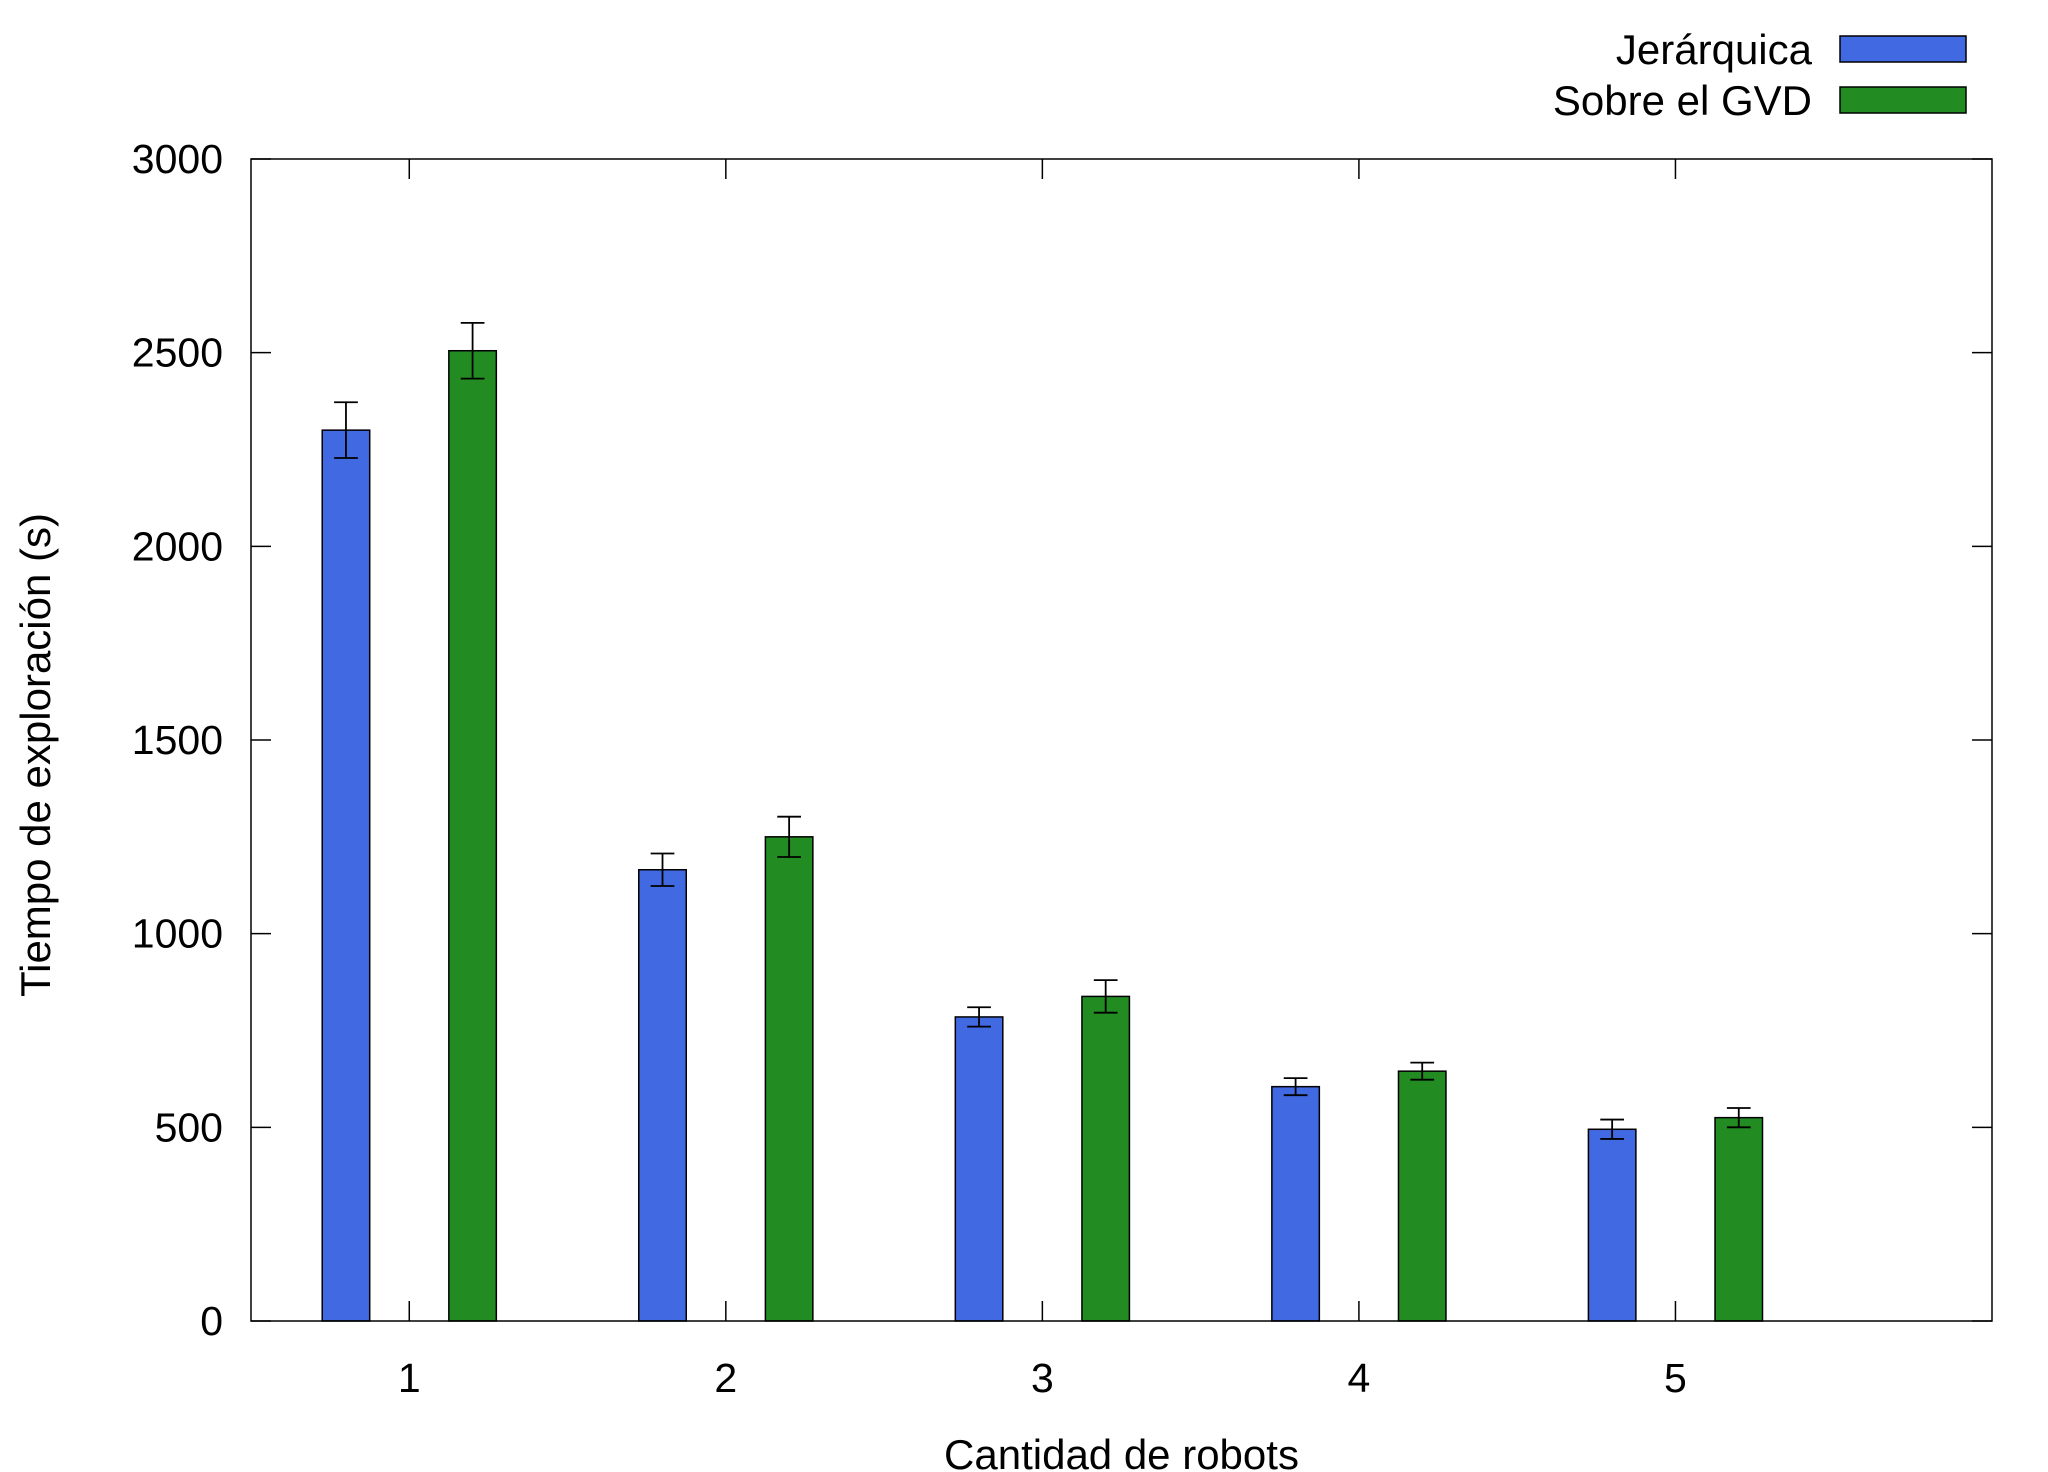 Image resolution: width=2048 pixels, height=1472 pixels. Describe the element at coordinates (409, 1378) in the screenshot. I see `x-tick-label: 1` at that location.